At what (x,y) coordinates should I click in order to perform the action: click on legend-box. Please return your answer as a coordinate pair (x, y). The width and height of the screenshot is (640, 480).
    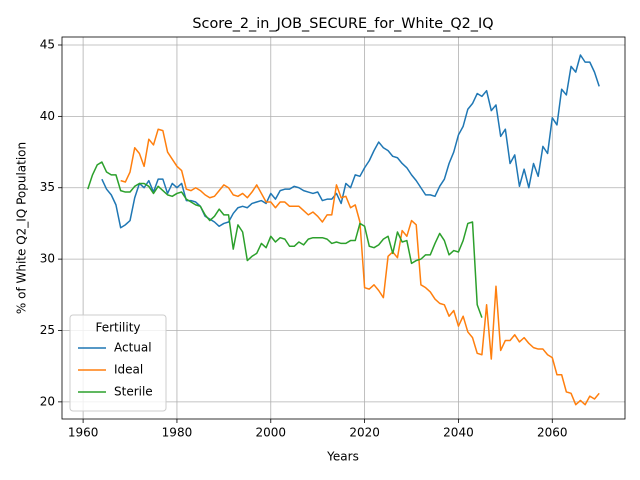
    Looking at the image, I should click on (118, 363).